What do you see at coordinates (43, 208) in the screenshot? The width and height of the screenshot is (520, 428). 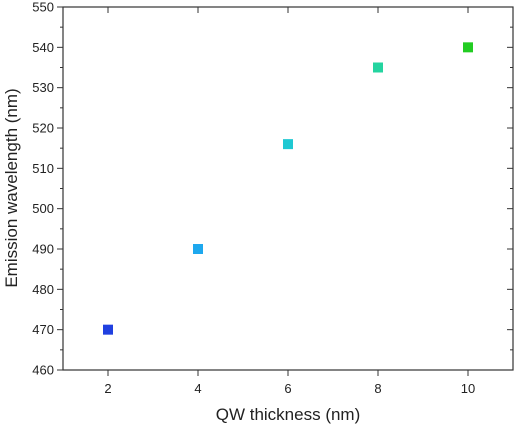 I see `y-tick-label: 500` at bounding box center [43, 208].